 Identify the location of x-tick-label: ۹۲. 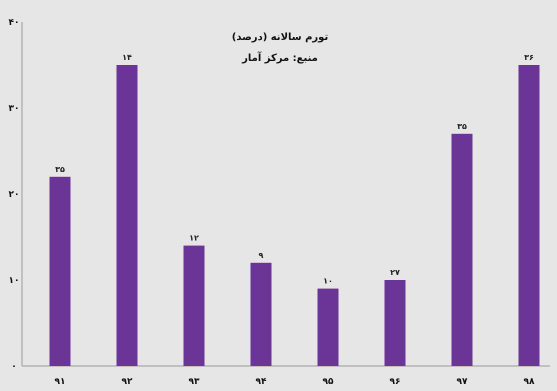
(127, 382).